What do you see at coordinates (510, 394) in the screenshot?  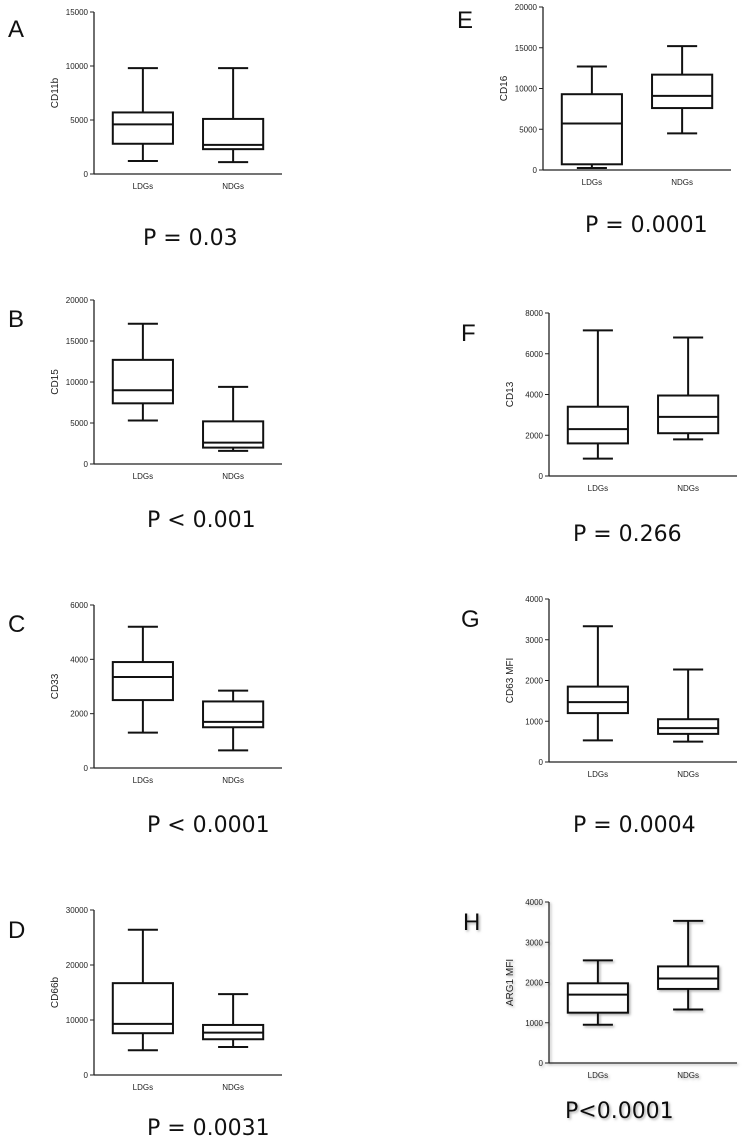 I see `y-axis-label-f: CD13` at bounding box center [510, 394].